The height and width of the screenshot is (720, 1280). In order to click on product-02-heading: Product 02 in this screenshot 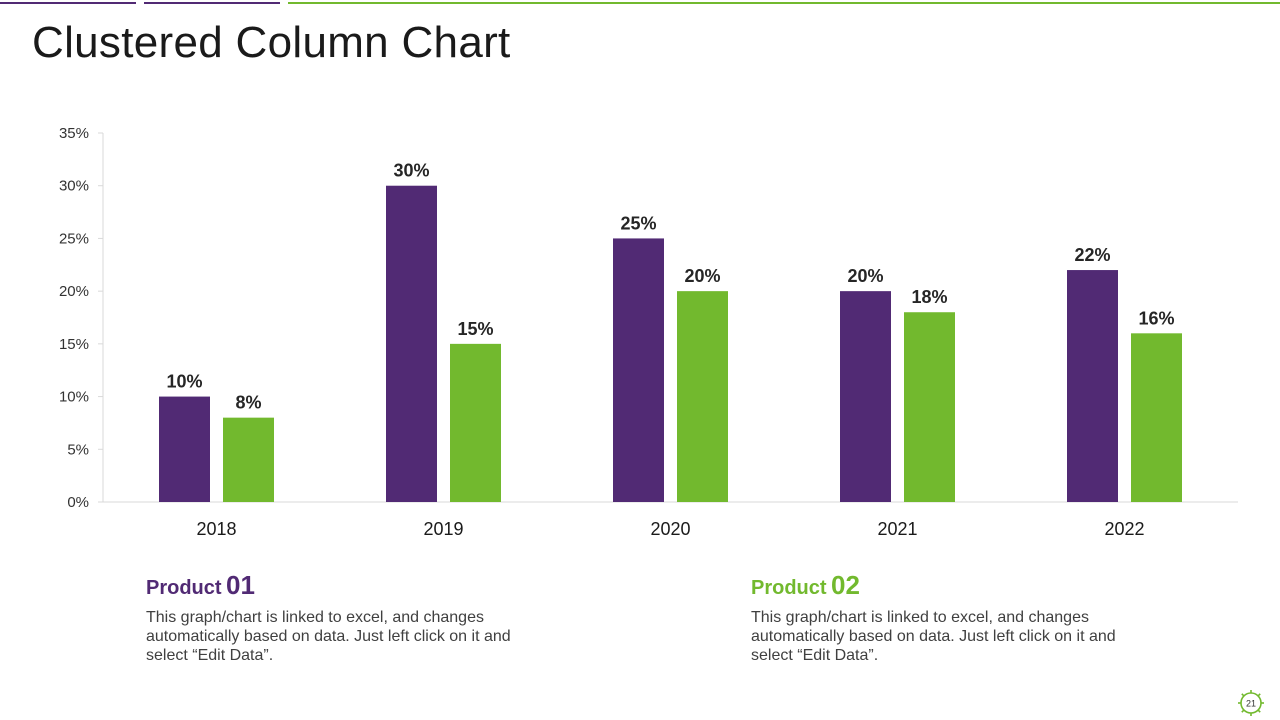, I will do `click(941, 585)`.